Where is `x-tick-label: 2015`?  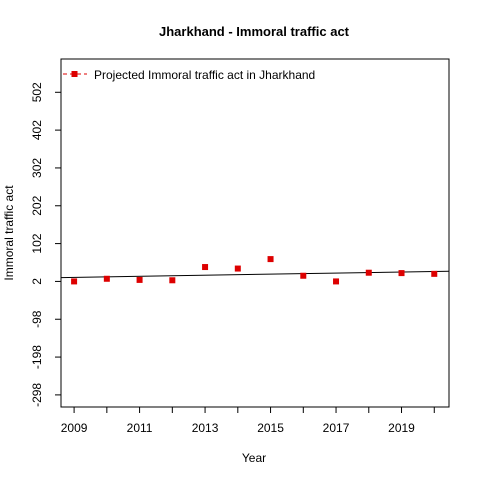
x-tick-label: 2015 is located at coordinates (270, 428).